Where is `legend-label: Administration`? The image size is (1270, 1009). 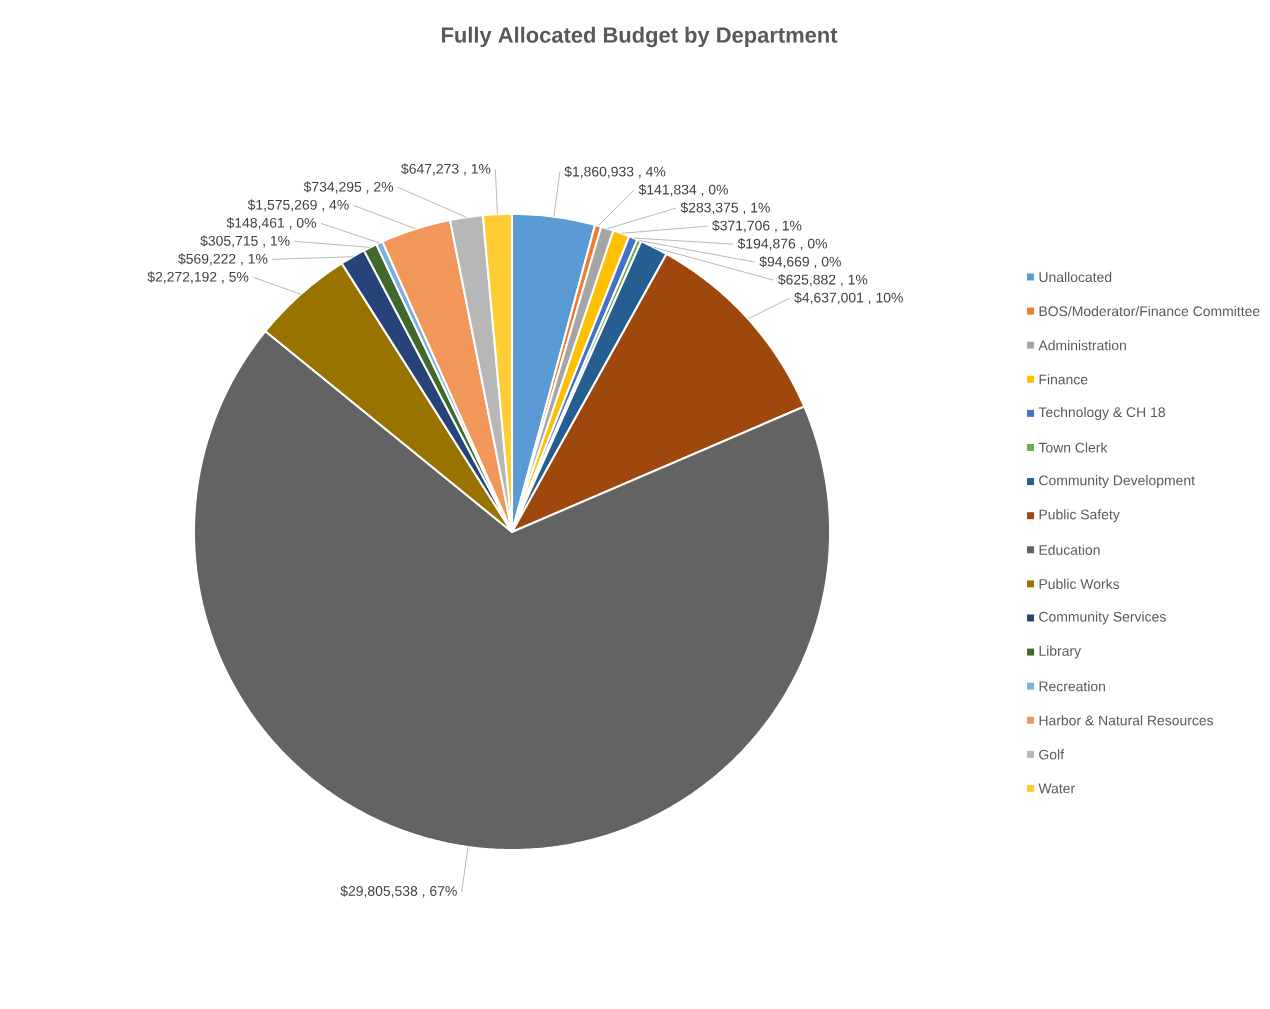 legend-label: Administration is located at coordinates (1082, 345).